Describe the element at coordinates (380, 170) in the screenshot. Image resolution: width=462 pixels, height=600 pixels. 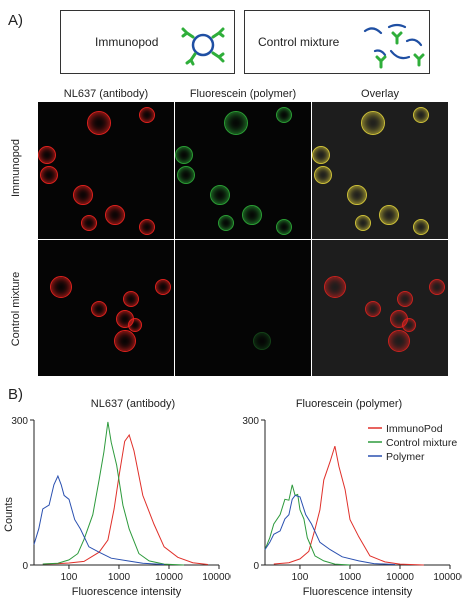
I see `micrograph-immunopod-overlay` at that location.